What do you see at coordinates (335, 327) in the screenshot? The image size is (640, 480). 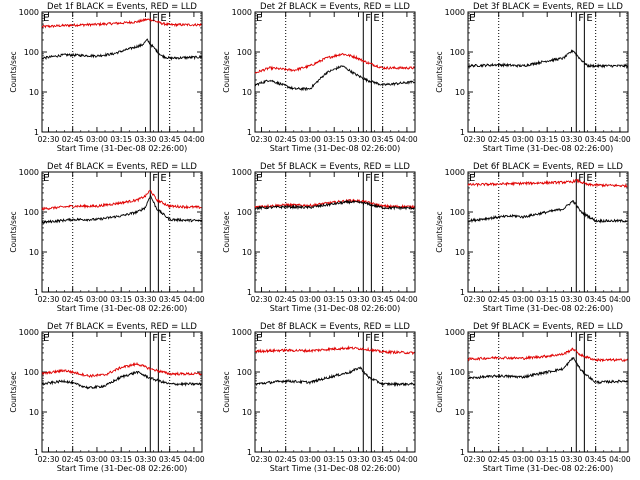 I see `panel-title: Det 8f BLACK = Events, RED = LLD` at bounding box center [335, 327].